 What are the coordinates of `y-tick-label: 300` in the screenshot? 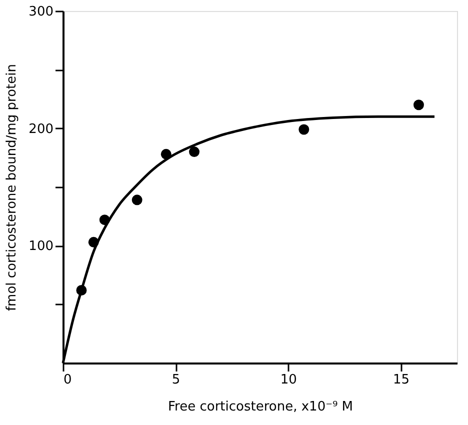 It's located at (41, 12).